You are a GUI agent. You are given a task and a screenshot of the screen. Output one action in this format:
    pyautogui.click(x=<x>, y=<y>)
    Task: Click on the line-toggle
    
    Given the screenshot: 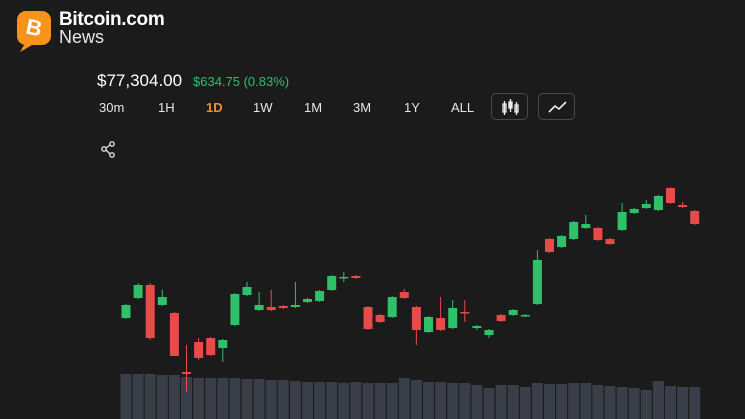 What is the action you would take?
    pyautogui.click(x=556, y=106)
    